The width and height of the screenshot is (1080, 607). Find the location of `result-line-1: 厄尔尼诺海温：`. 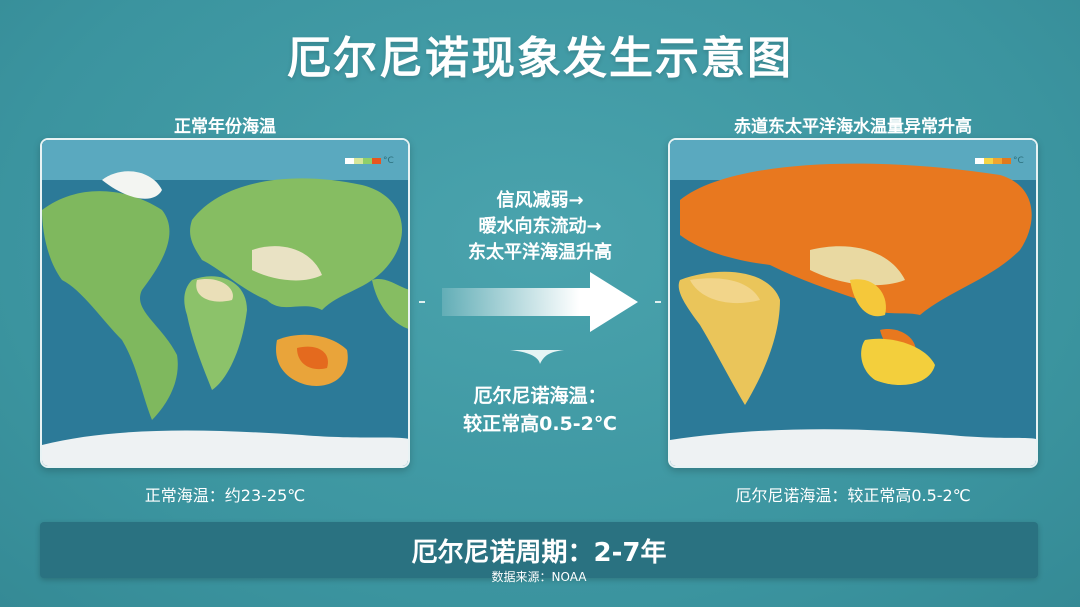

result-line-1: 厄尔尼诺海温： is located at coordinates (540, 396).